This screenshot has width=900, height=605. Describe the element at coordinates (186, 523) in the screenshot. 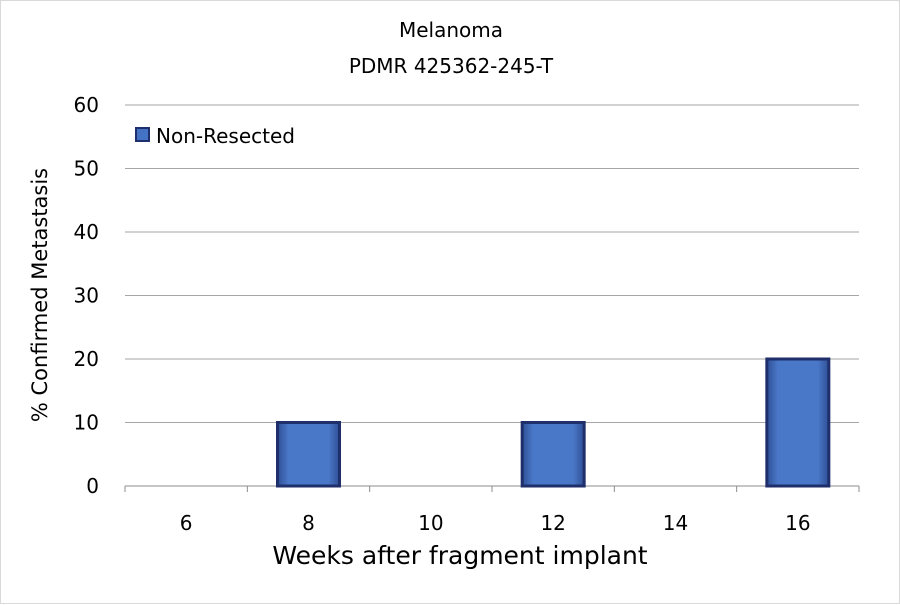

I see `x-tick-label: 6` at that location.